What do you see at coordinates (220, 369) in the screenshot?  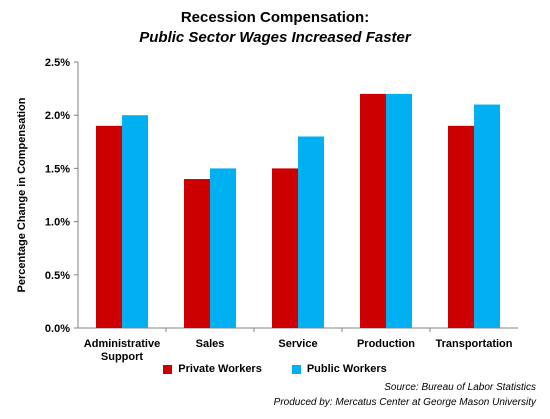 I see `legend-label-private: Private Workers` at bounding box center [220, 369].